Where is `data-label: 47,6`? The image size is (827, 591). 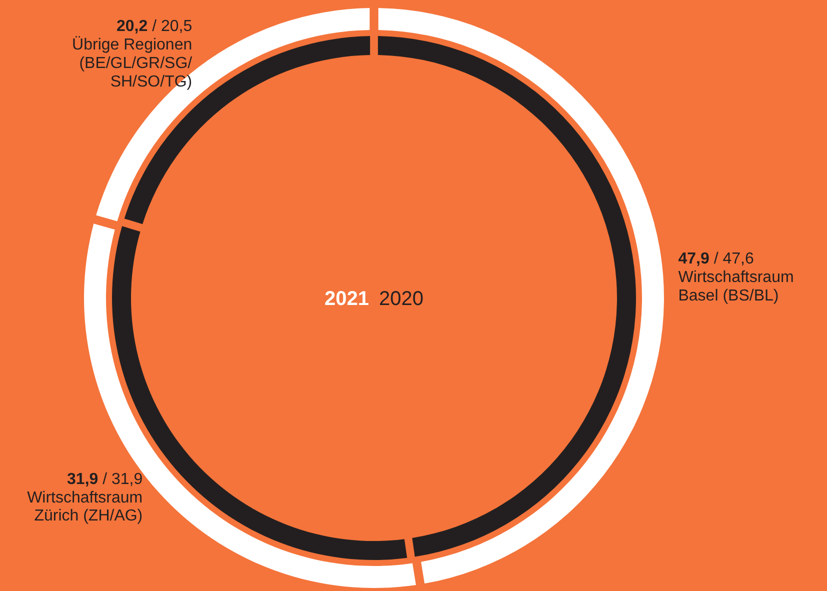 data-label: 47,6 is located at coordinates (738, 259).